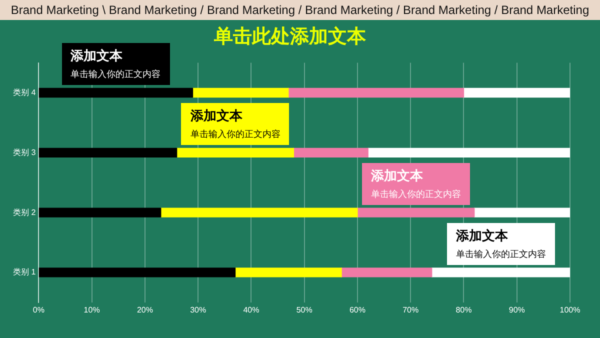 The height and width of the screenshot is (338, 600). I want to click on x-tick-label: 90%, so click(516, 309).